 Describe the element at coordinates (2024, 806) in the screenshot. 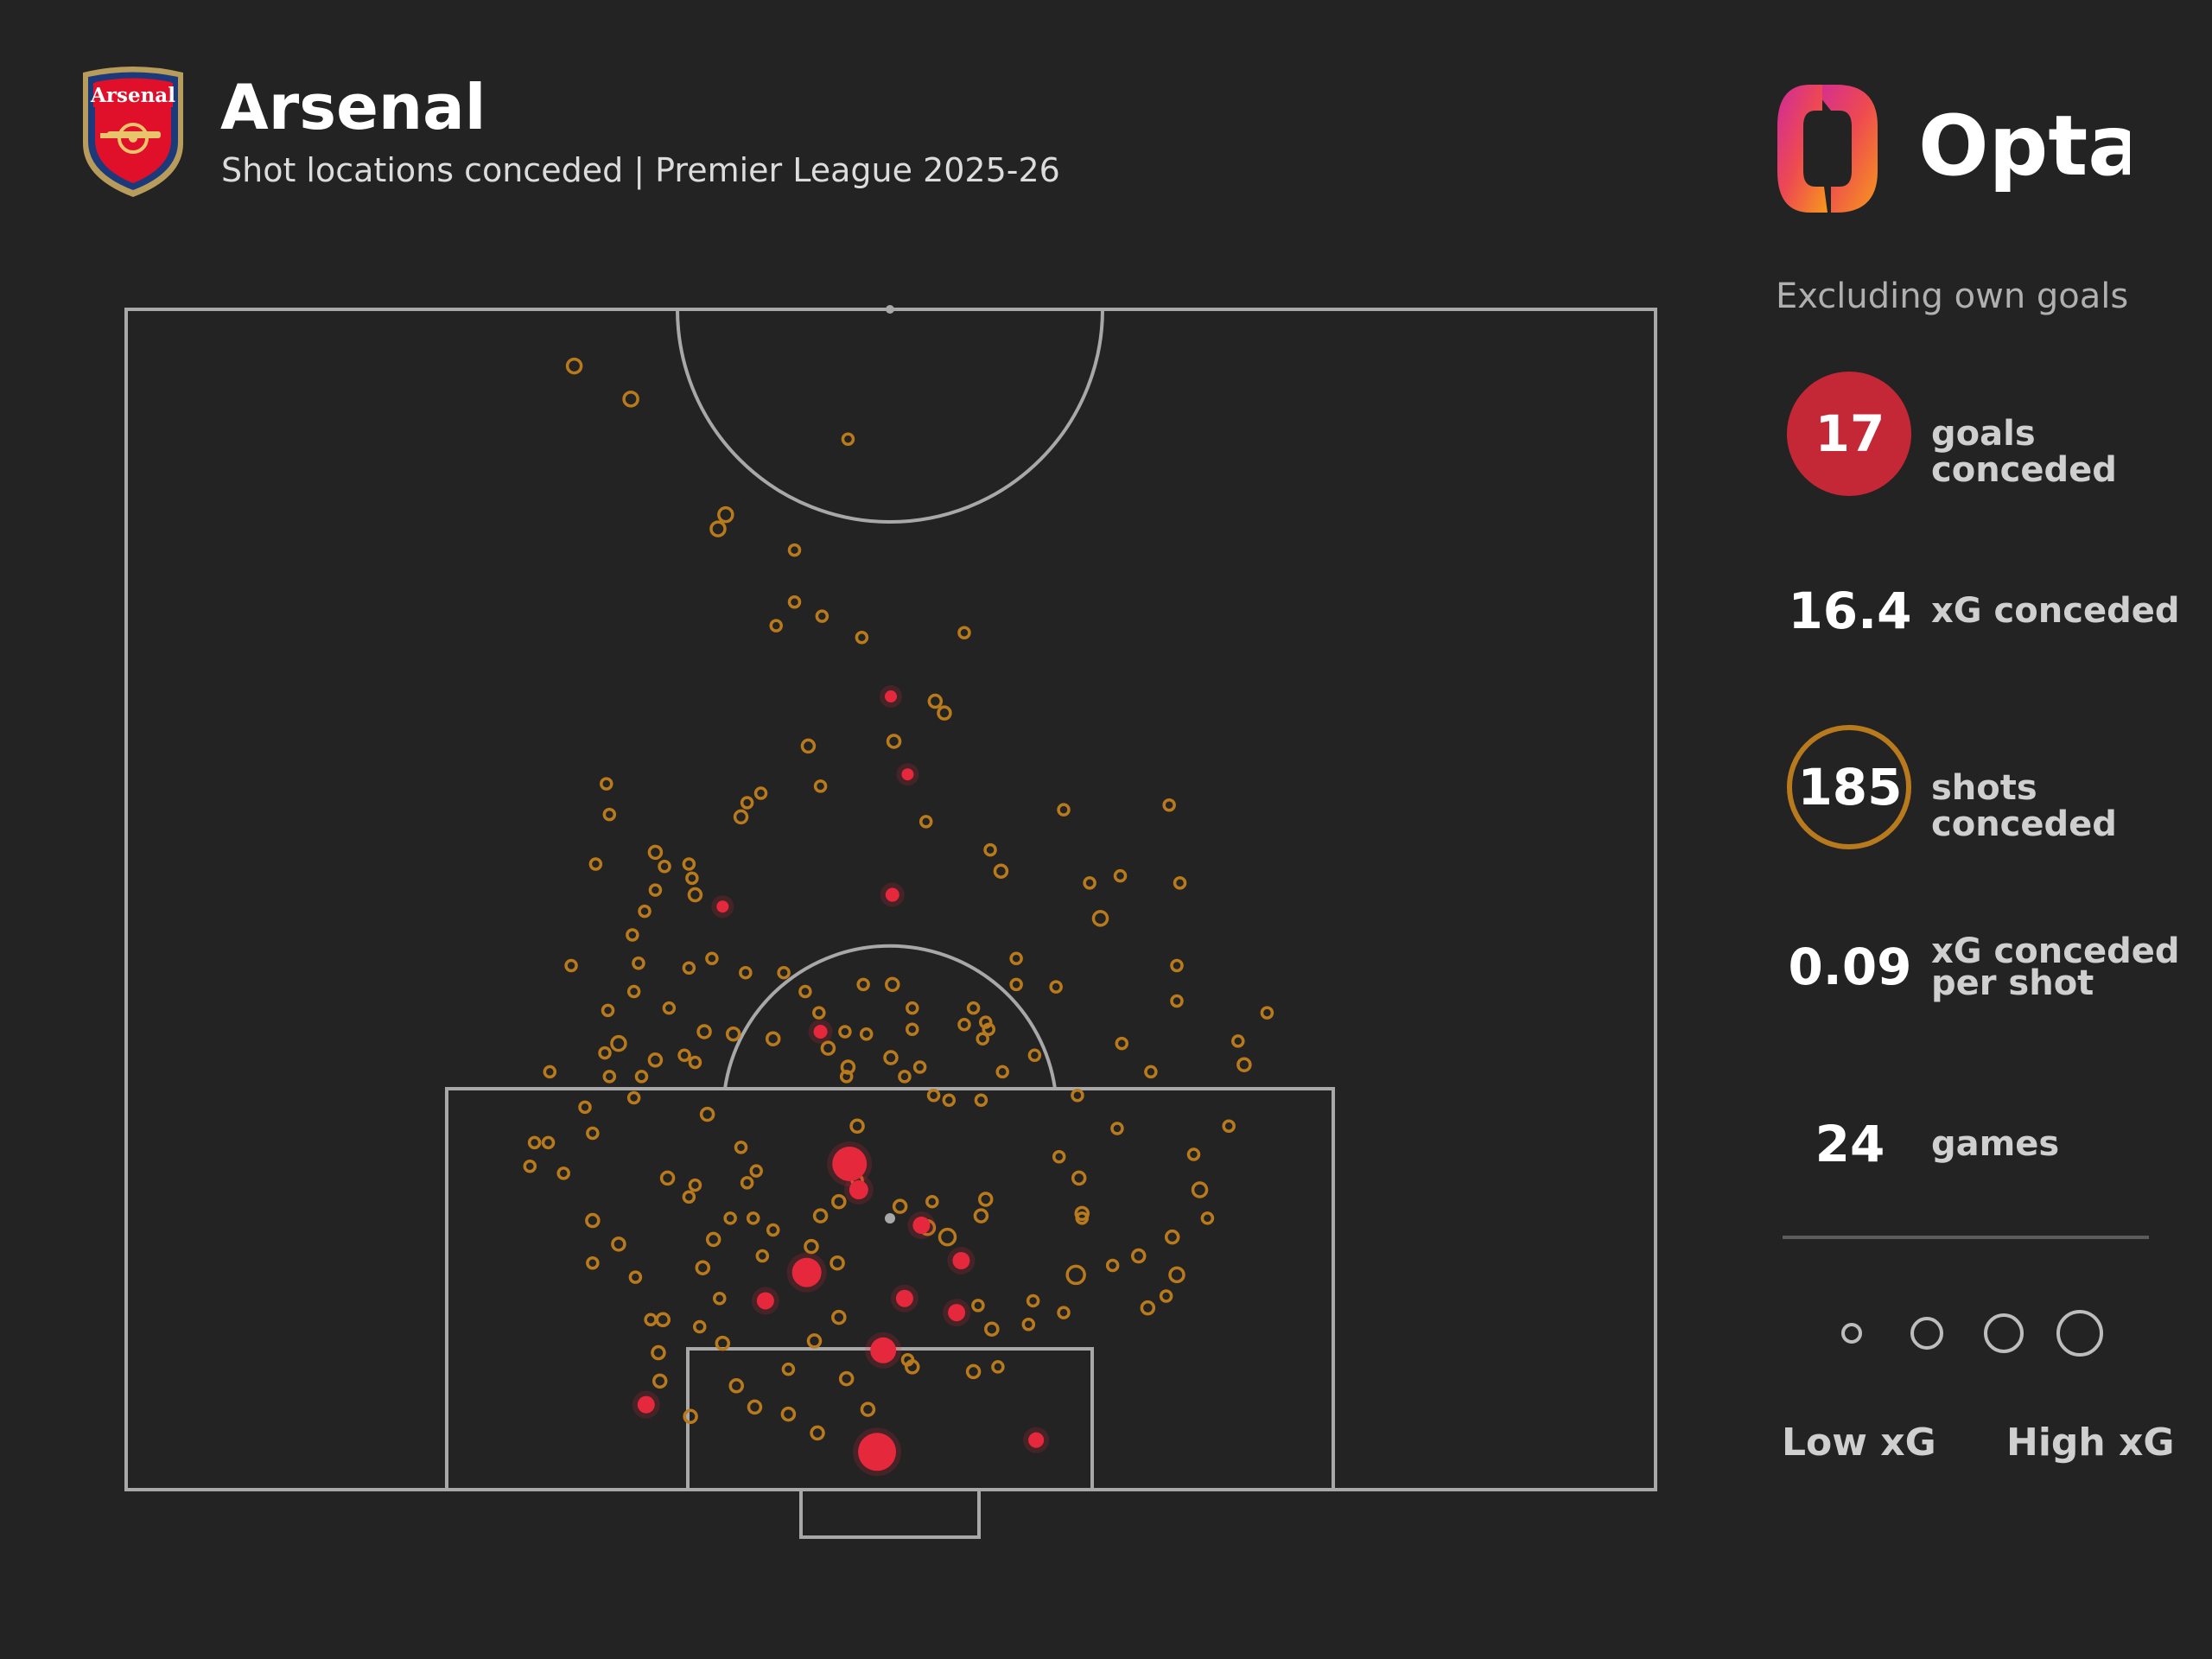

I see `shots-label: shots conceded` at that location.